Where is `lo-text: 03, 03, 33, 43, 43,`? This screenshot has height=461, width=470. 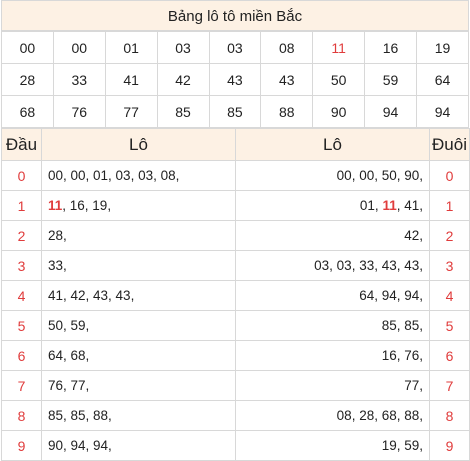
lo-text: 03, 03, 33, 43, 43, is located at coordinates (368, 265).